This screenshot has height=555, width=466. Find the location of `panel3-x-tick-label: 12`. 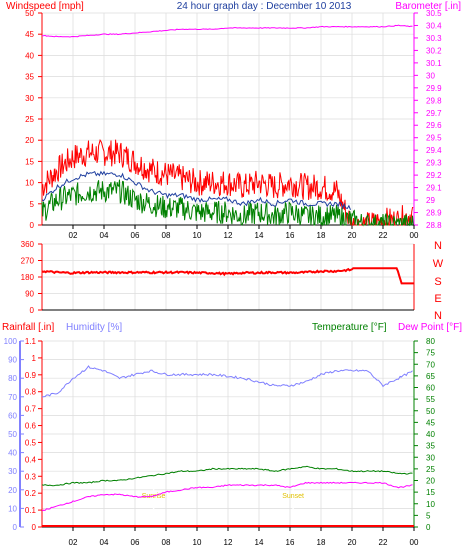

panel3-x-tick-label: 12 is located at coordinates (228, 542).